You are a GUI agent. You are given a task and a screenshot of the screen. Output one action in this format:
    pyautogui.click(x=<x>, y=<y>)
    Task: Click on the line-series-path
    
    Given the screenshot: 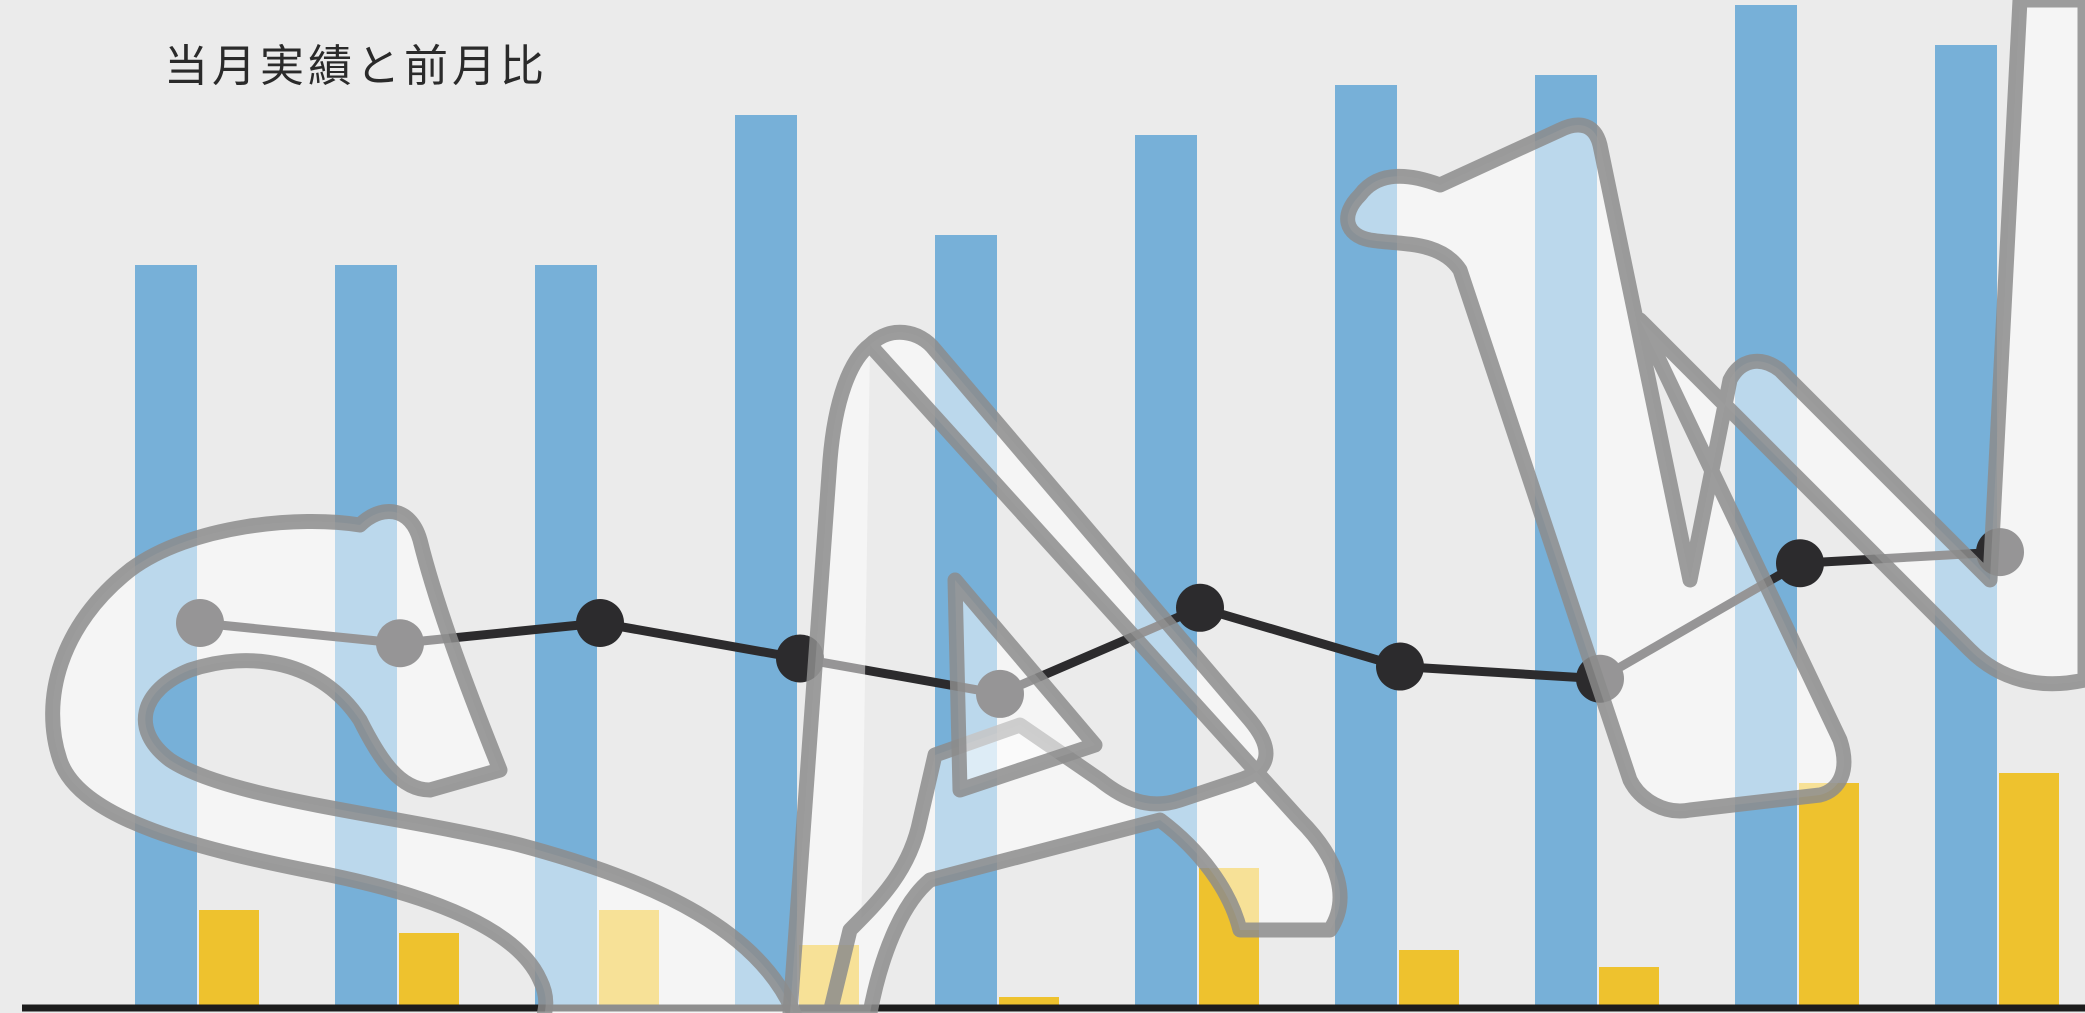 What is the action you would take?
    pyautogui.click(x=1100, y=623)
    